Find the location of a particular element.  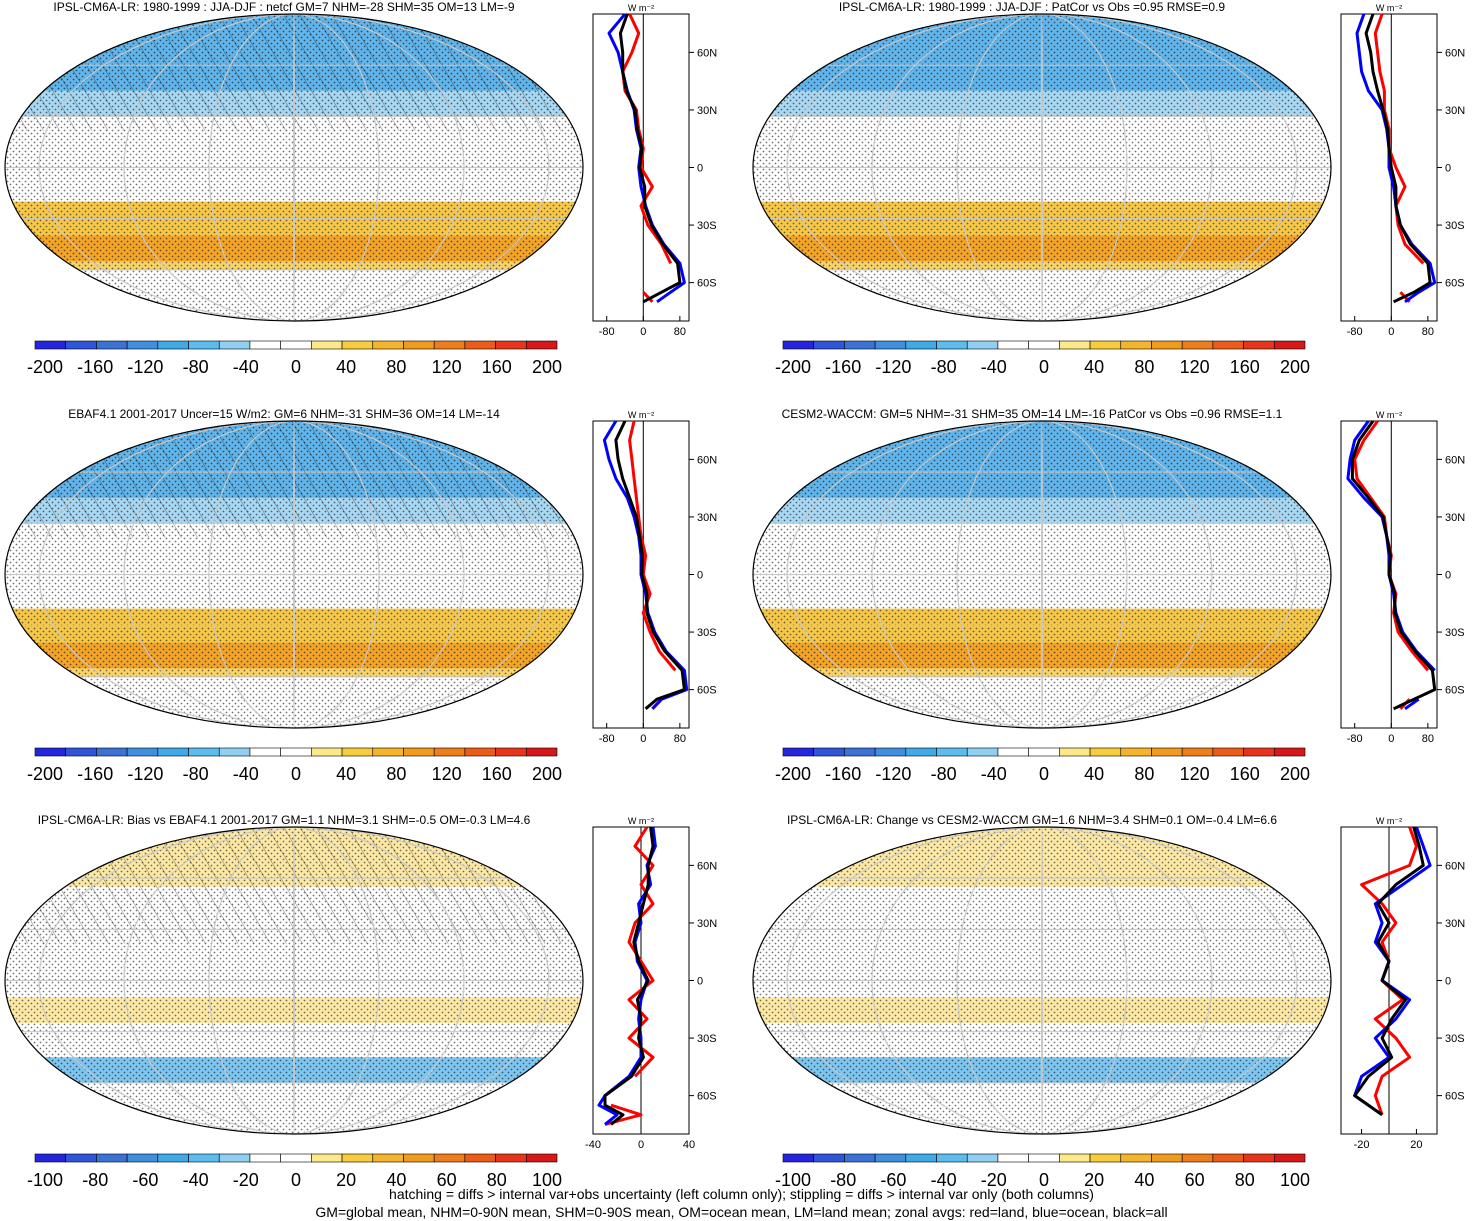

colorbar-tick-label: 100 is located at coordinates (1295, 1180).